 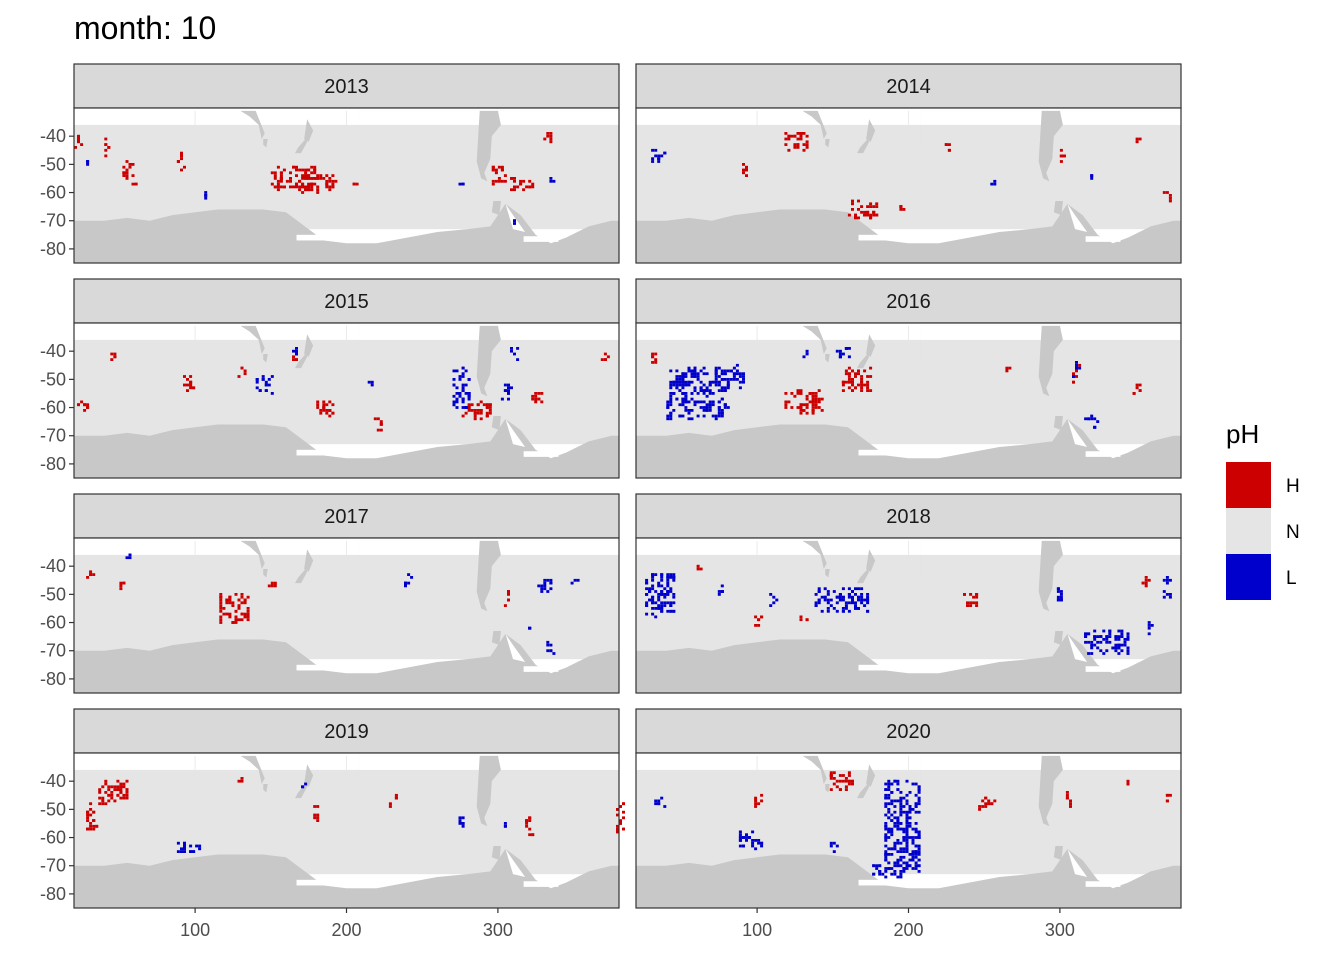 What do you see at coordinates (252, 124) in the screenshot?
I see `australia-land` at bounding box center [252, 124].